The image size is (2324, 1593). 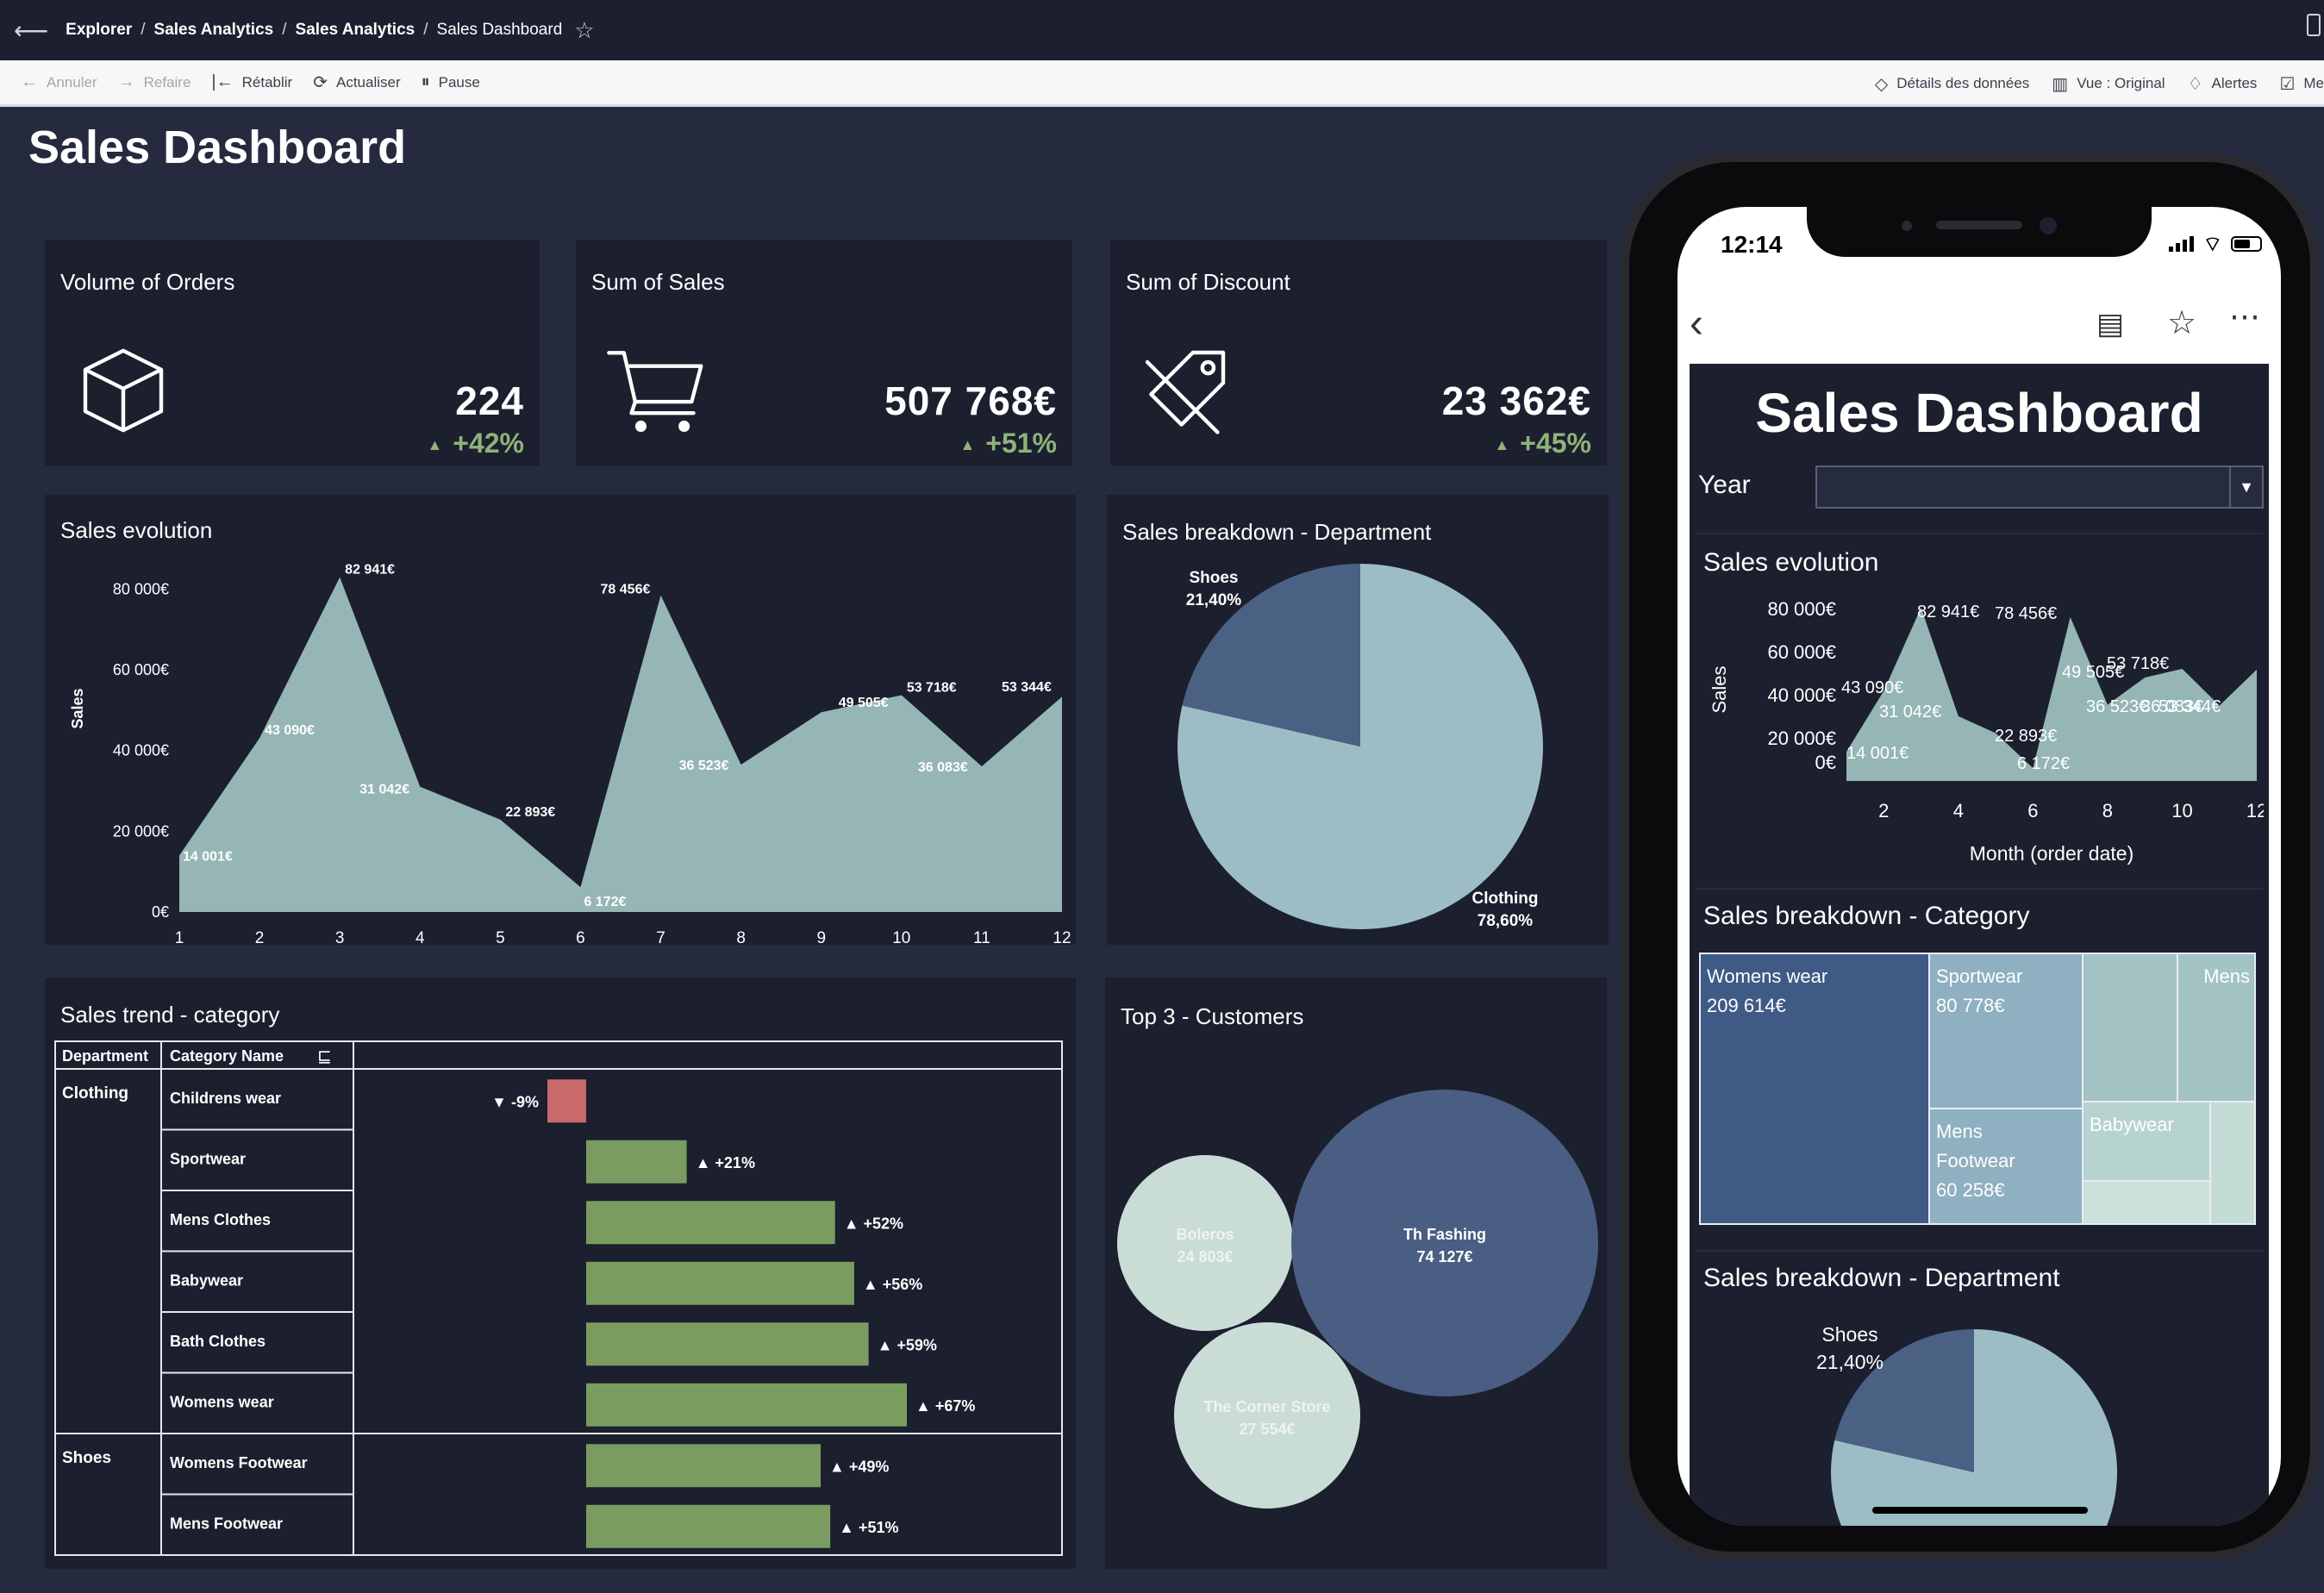 What do you see at coordinates (558, 1298) in the screenshot?
I see `table-border` at bounding box center [558, 1298].